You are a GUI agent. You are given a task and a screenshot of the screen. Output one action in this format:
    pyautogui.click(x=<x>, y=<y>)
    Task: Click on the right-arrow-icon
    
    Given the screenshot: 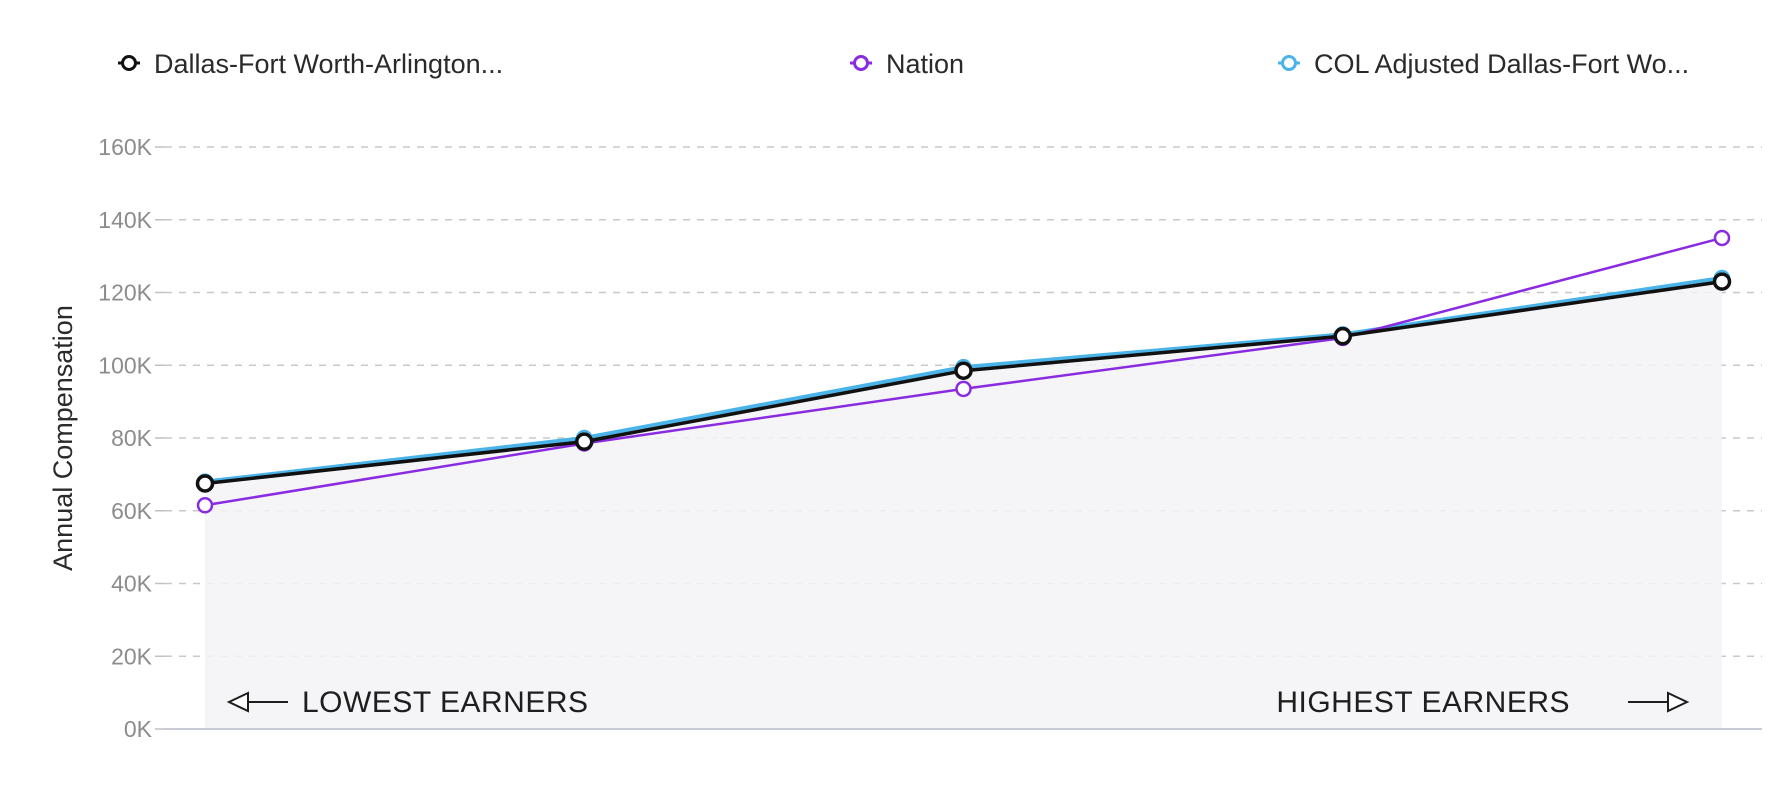 What is the action you would take?
    pyautogui.click(x=1659, y=702)
    